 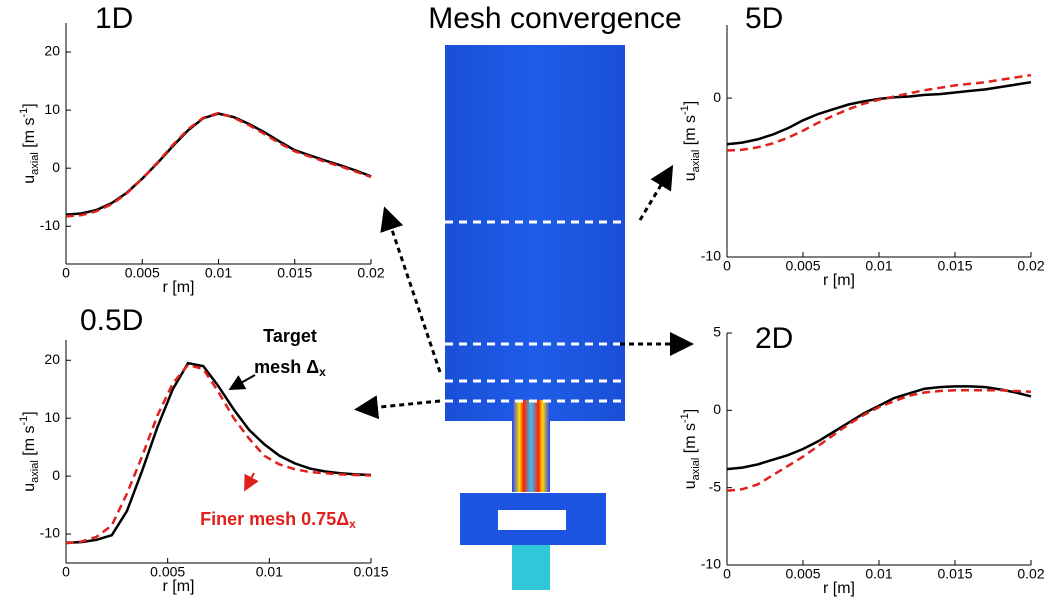 I want to click on chart-title: 0.5D, so click(x=111, y=320).